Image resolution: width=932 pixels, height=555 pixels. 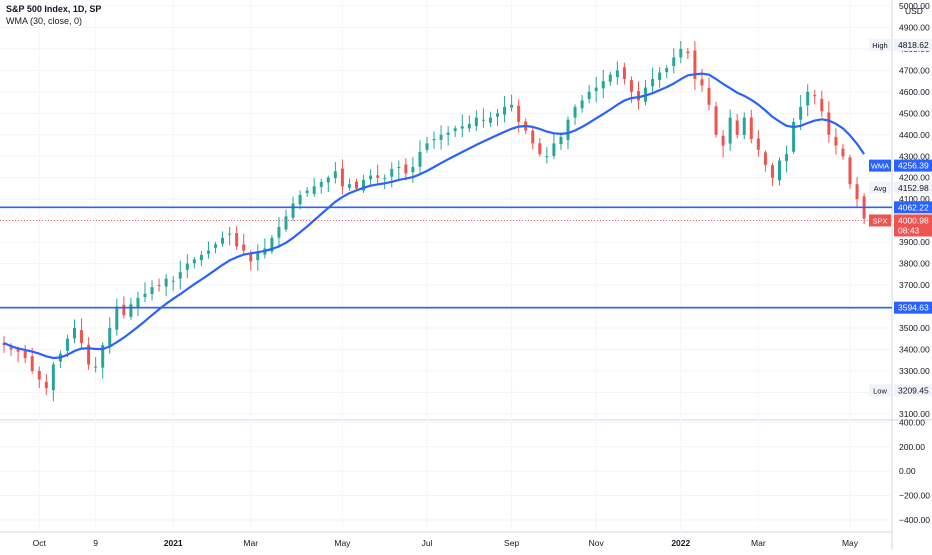 I want to click on indicator-legend: WMA (30, close, 0), so click(x=44, y=21).